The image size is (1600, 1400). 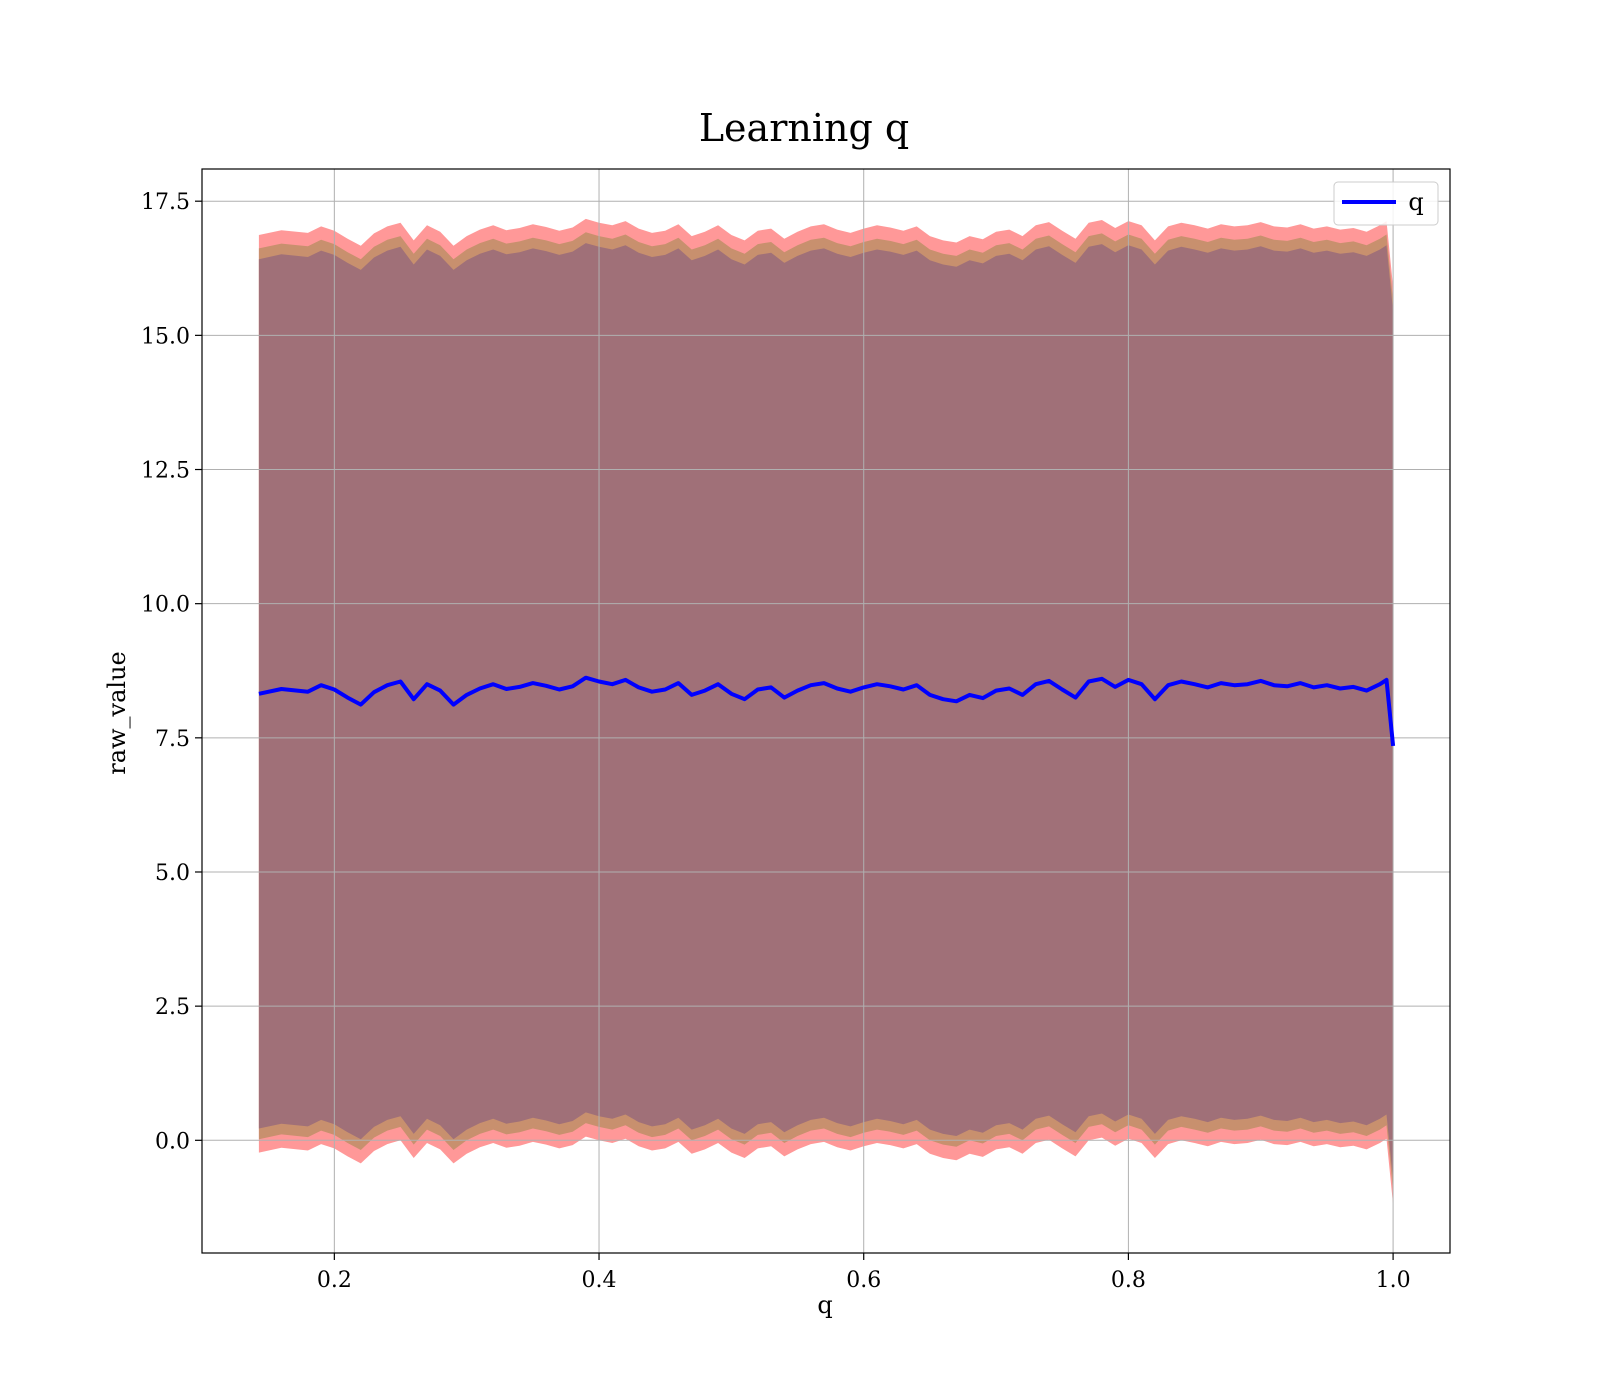 I want to click on y-tick-label: 10.0, so click(x=165, y=605).